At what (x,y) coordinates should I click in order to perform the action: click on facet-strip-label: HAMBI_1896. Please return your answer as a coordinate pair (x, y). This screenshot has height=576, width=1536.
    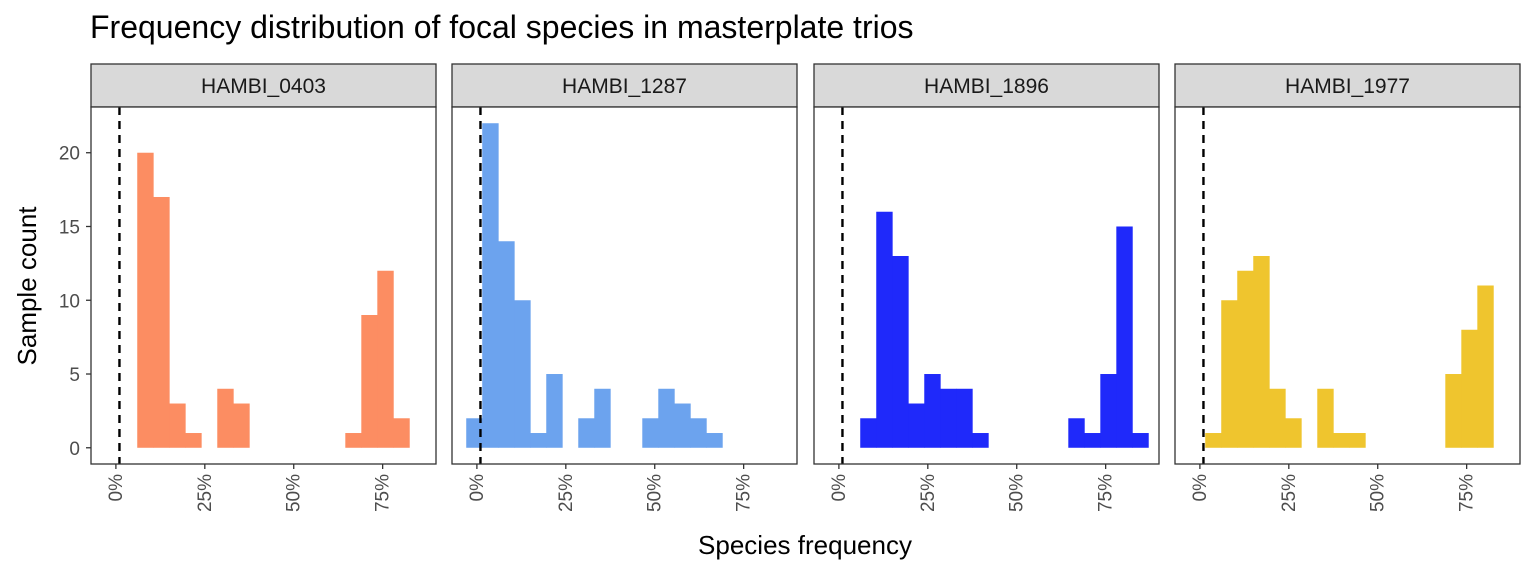
    Looking at the image, I should click on (986, 86).